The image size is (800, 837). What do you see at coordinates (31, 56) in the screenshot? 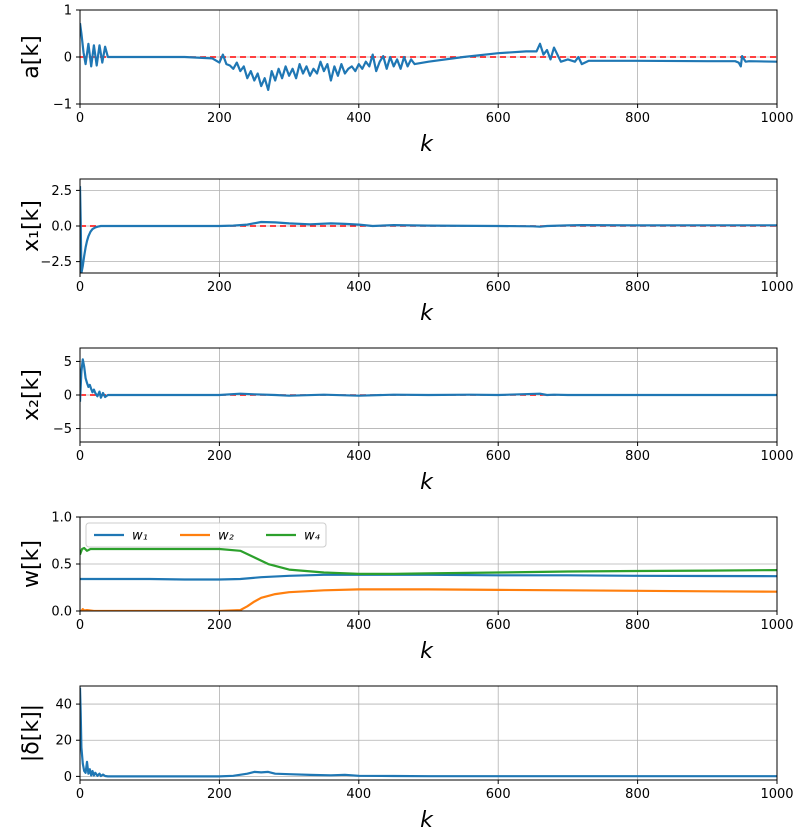
I see `y-axis-label: a[k]` at bounding box center [31, 56].